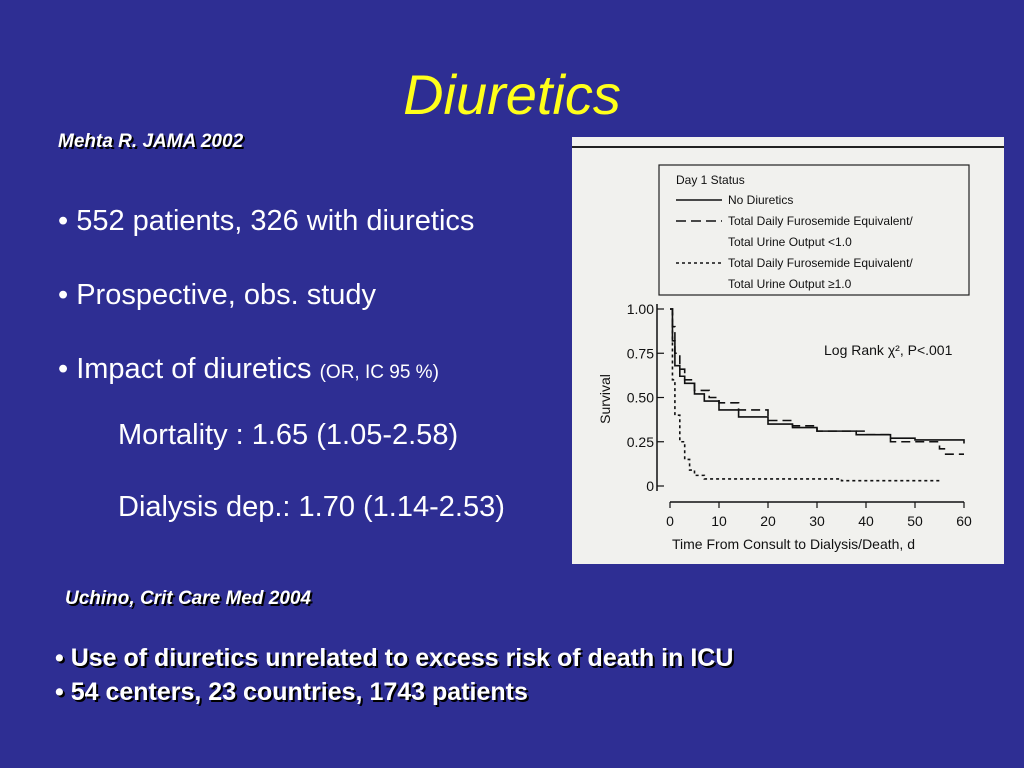 The height and width of the screenshot is (768, 1024). Describe the element at coordinates (217, 295) in the screenshot. I see `bullet-study-type: • Prospective, obs. study` at that location.